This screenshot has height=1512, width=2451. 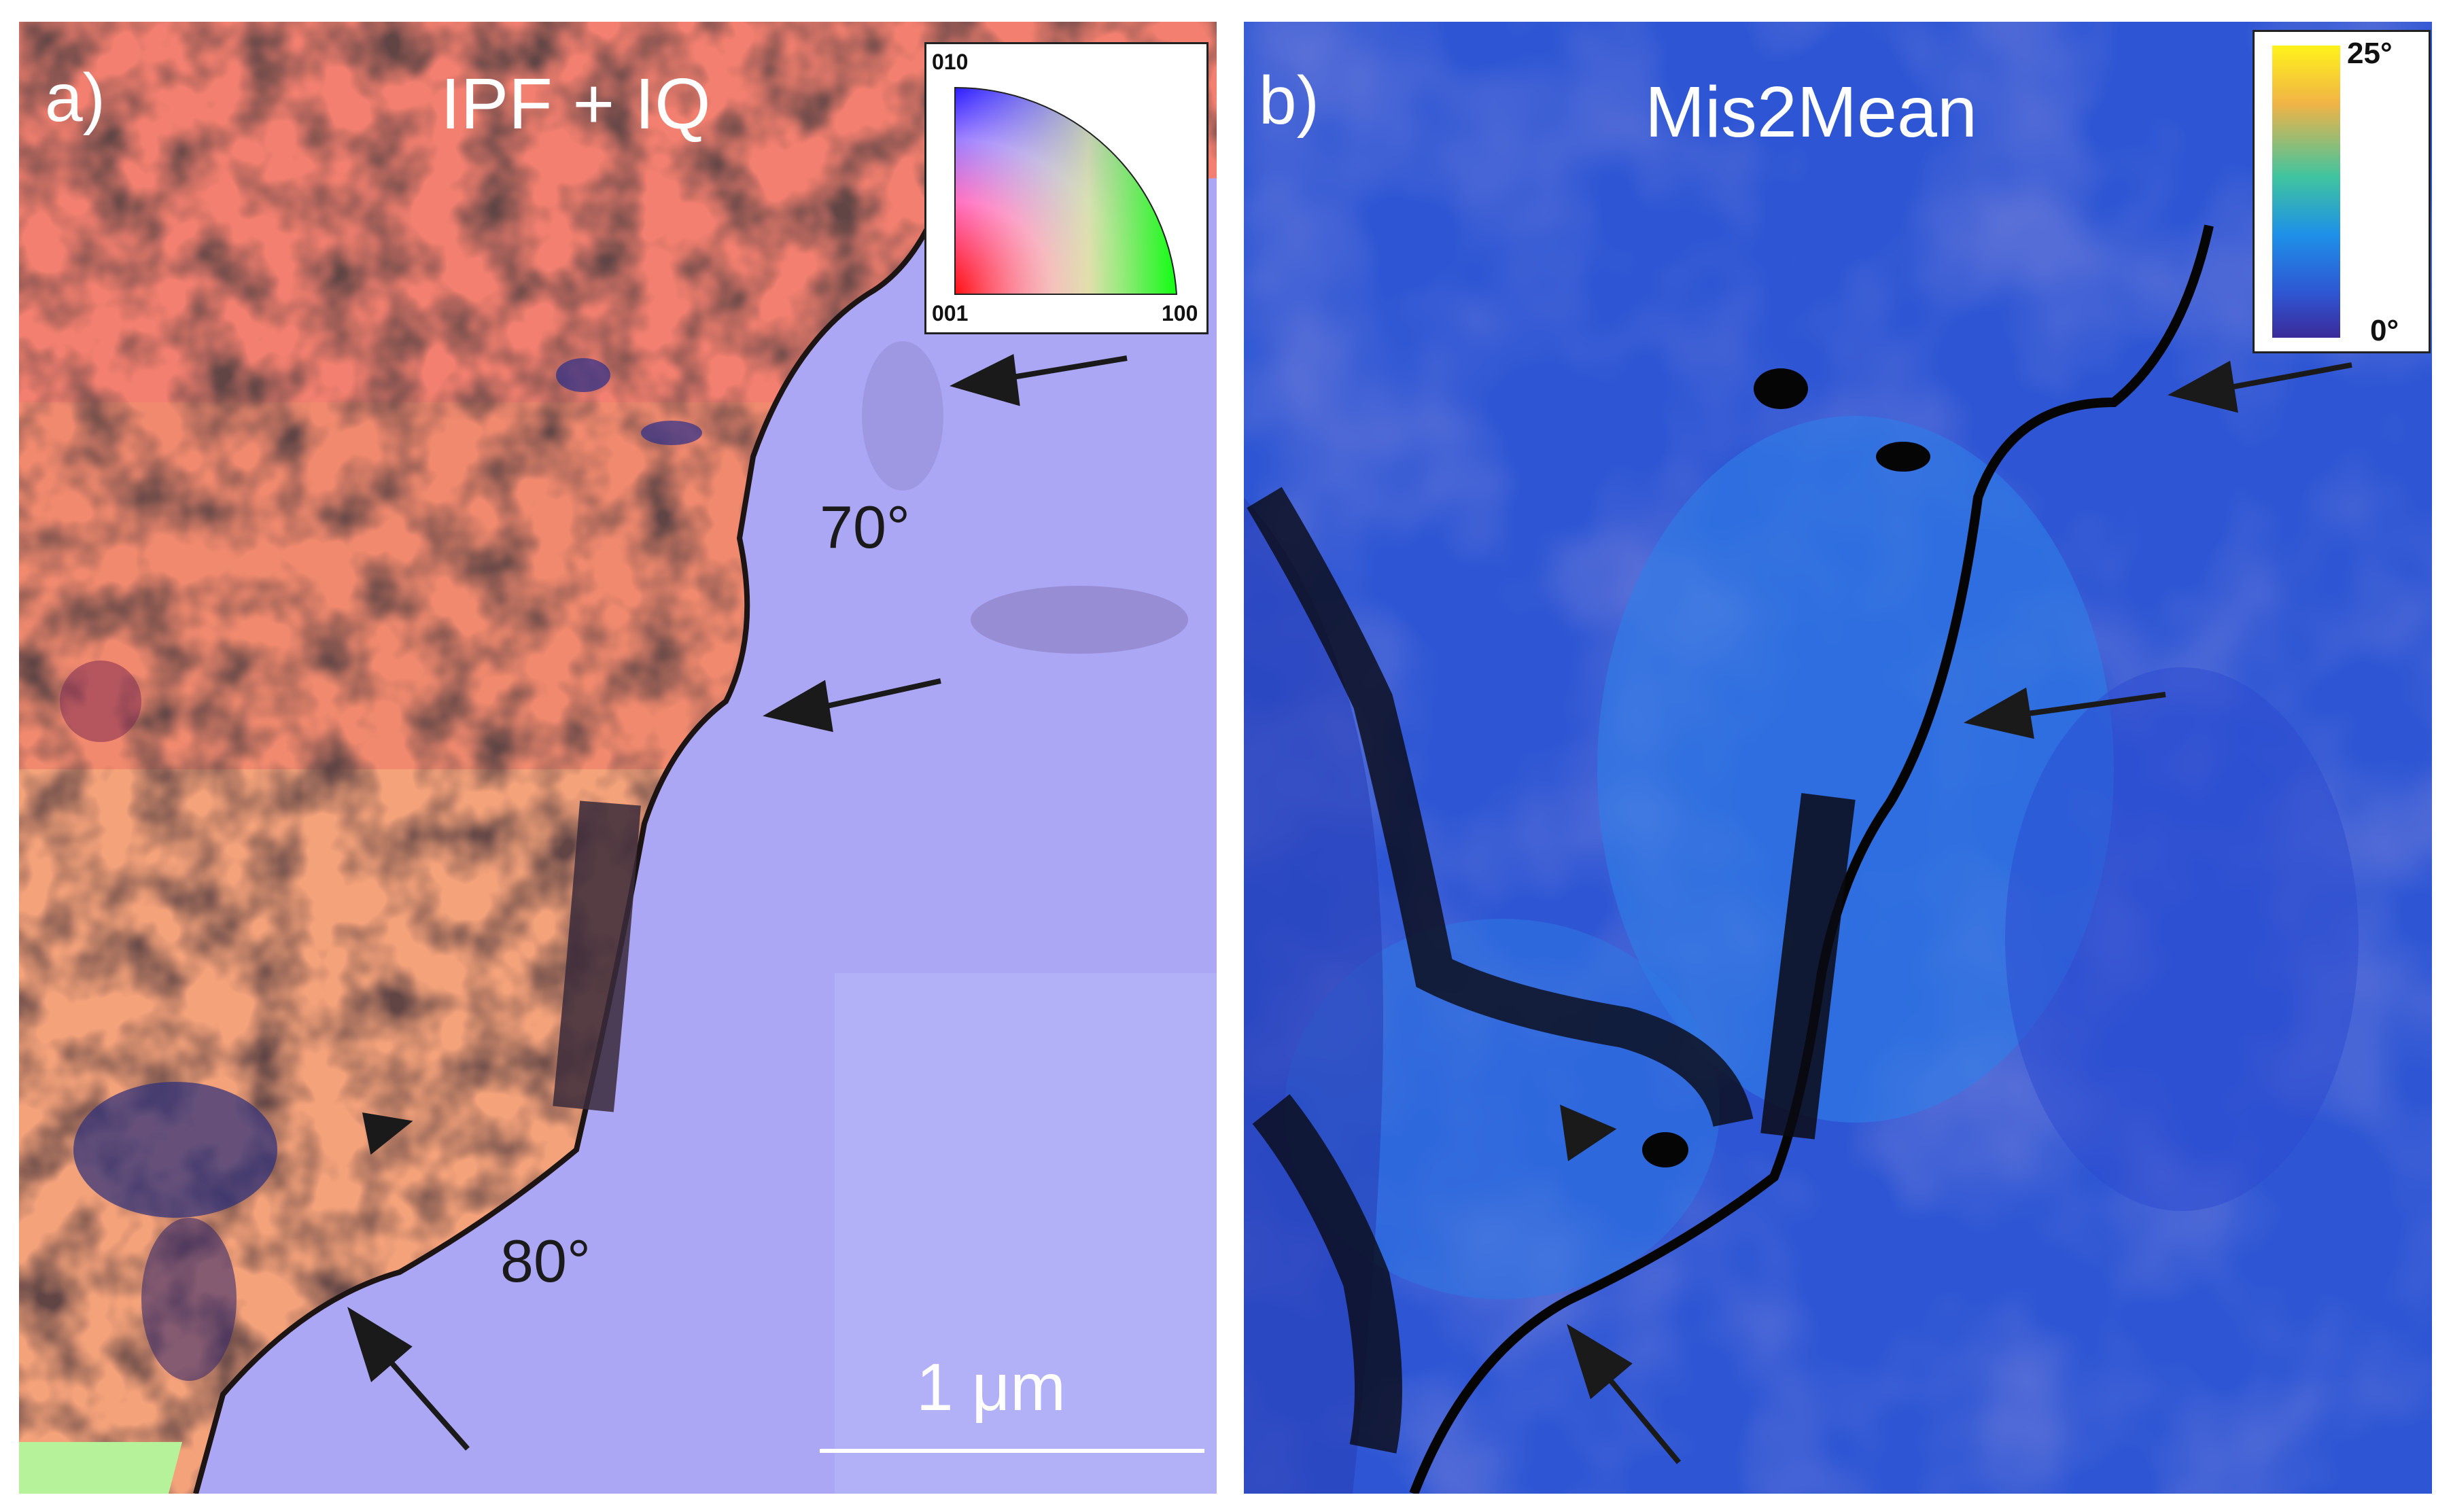 What do you see at coordinates (2370, 54) in the screenshot?
I see `colorbar-max-label: 25°` at bounding box center [2370, 54].